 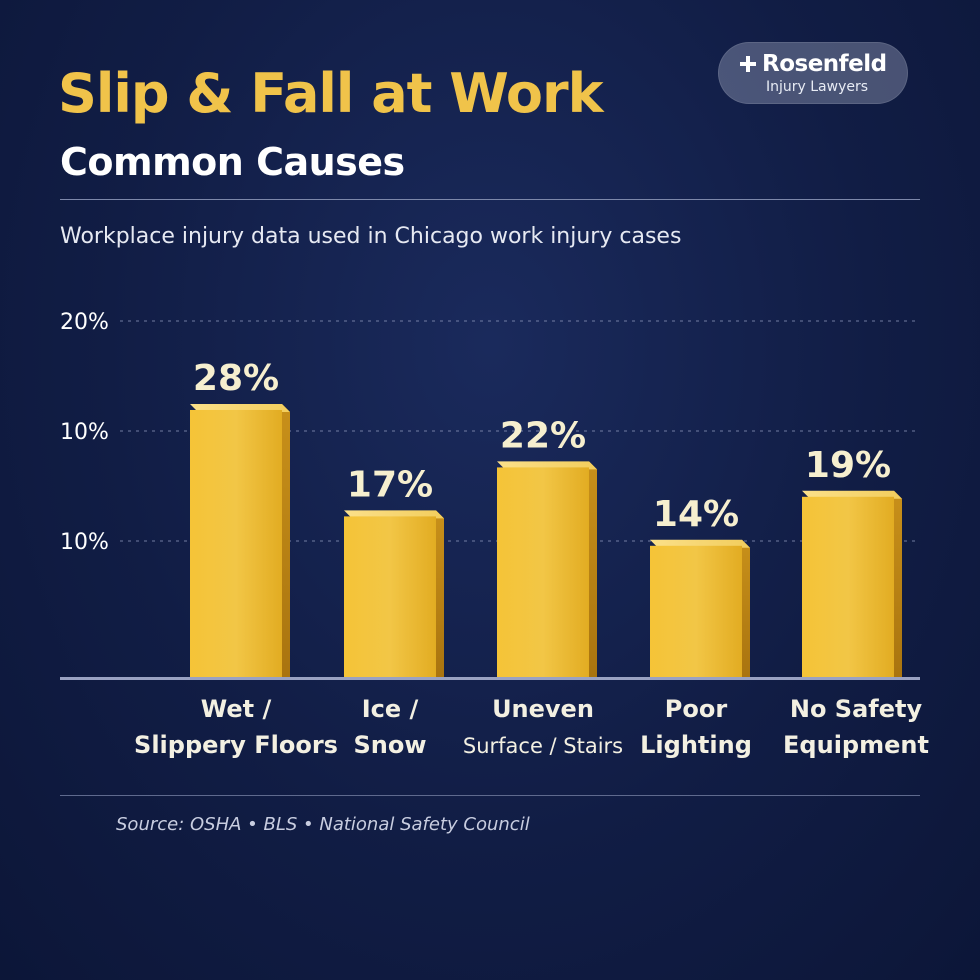 I want to click on category-label: Uneven, so click(x=543, y=709).